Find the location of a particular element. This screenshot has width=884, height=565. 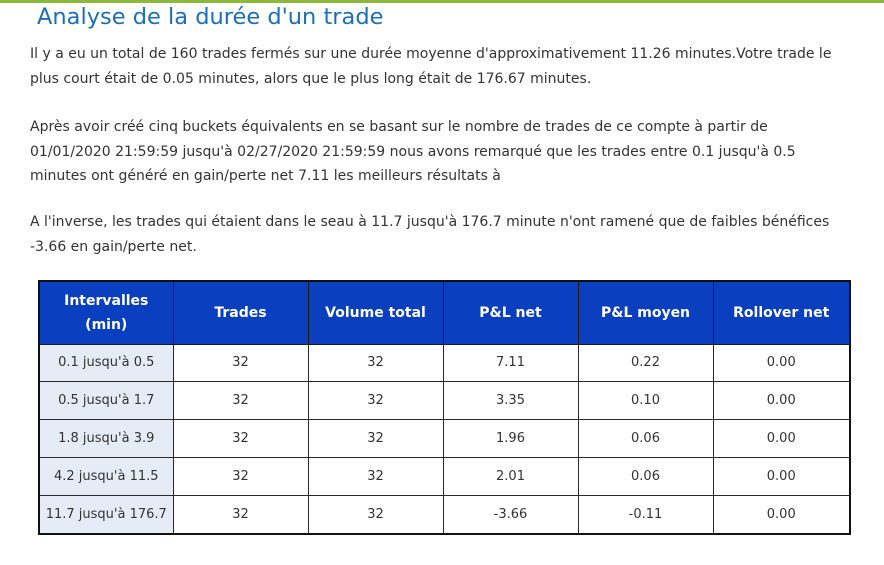

cell-net-pnl: 7.11 is located at coordinates (510, 363).